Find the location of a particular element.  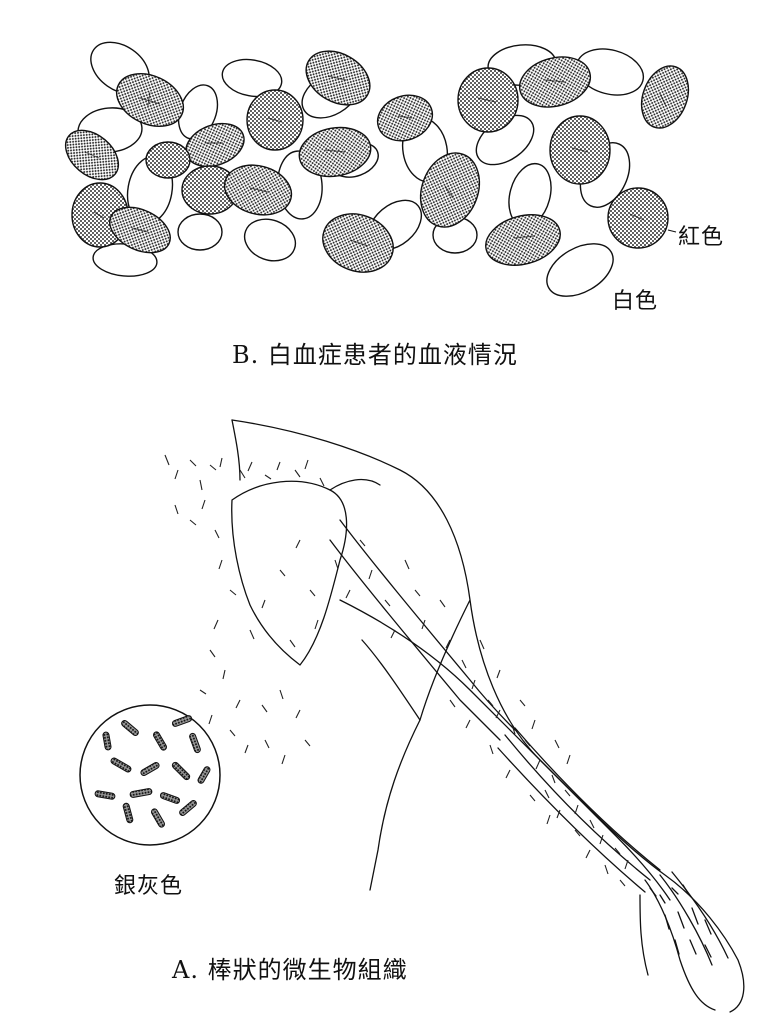

microscope-inset is located at coordinates (150, 775).